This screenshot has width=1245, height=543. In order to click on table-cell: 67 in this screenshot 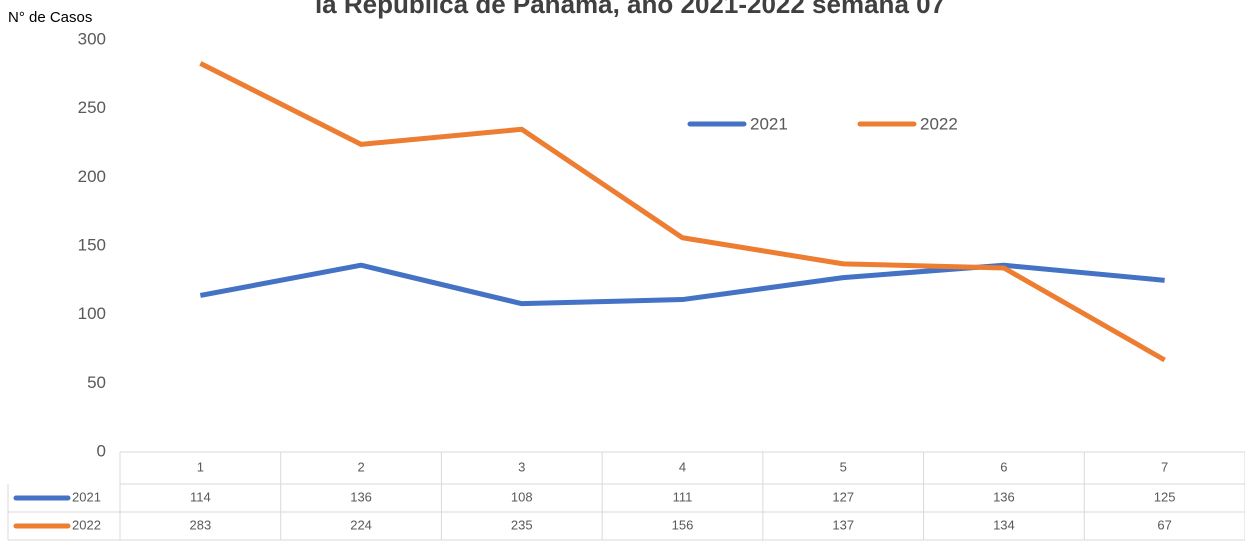, I will do `click(1164, 524)`.